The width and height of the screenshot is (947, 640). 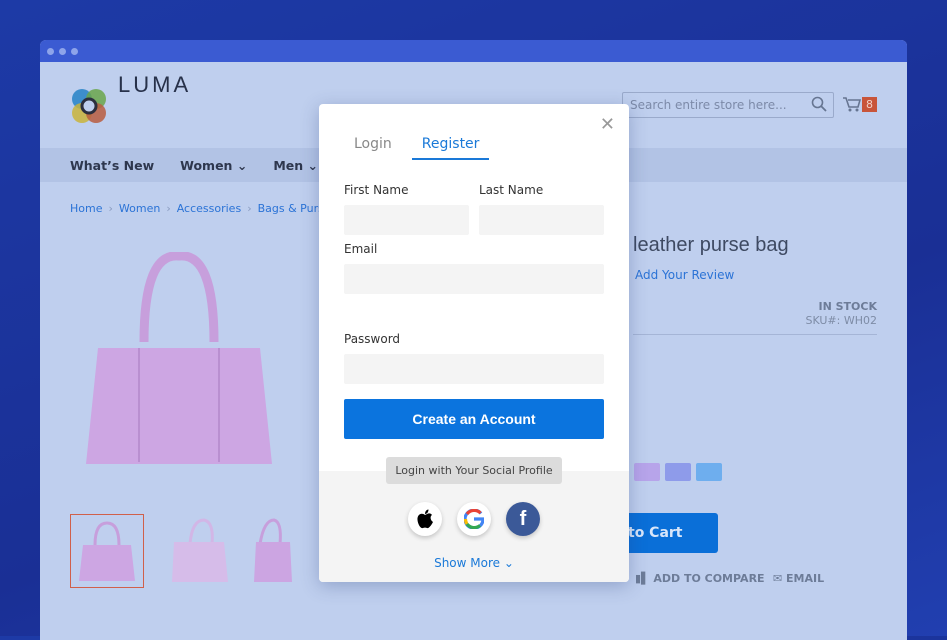 I want to click on search-icon, so click(x=819, y=104).